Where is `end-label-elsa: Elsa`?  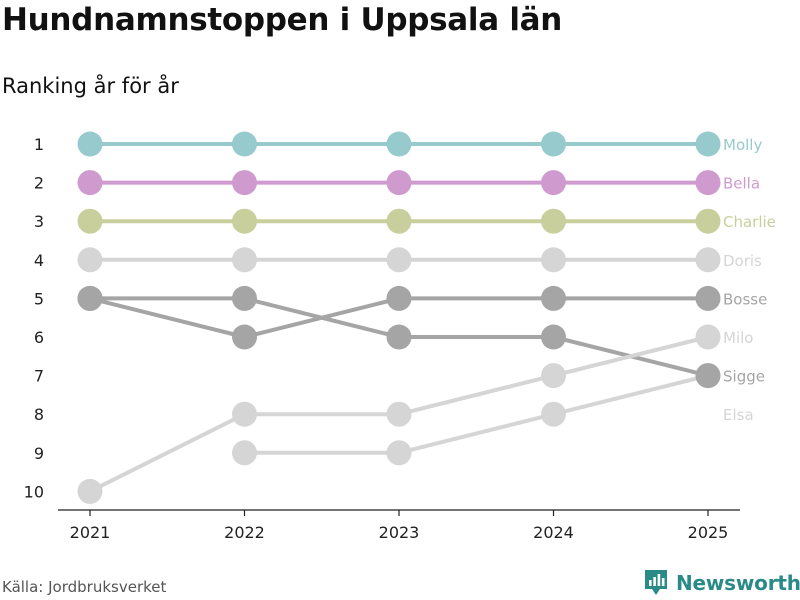 end-label-elsa: Elsa is located at coordinates (738, 415).